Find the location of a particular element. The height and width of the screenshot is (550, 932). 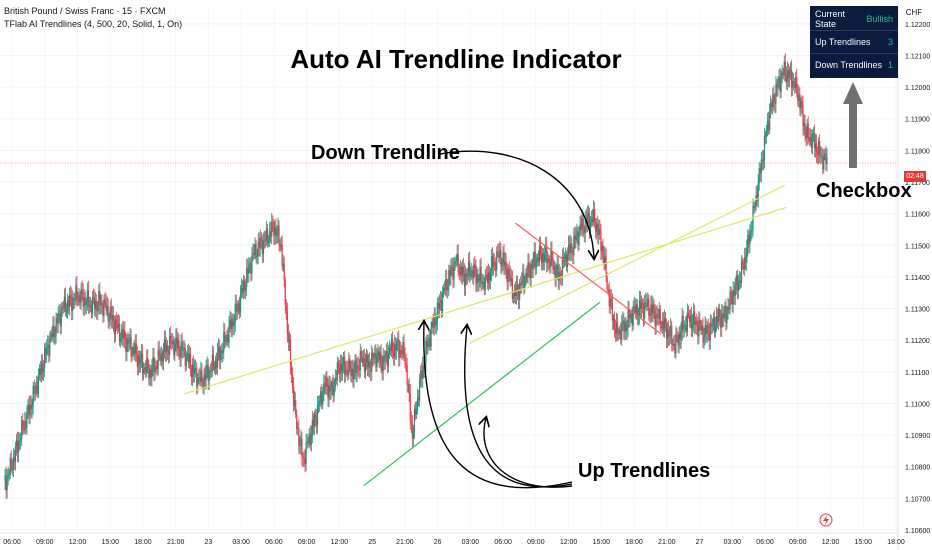

price-tick-label: 1.11600 is located at coordinates (917, 215).